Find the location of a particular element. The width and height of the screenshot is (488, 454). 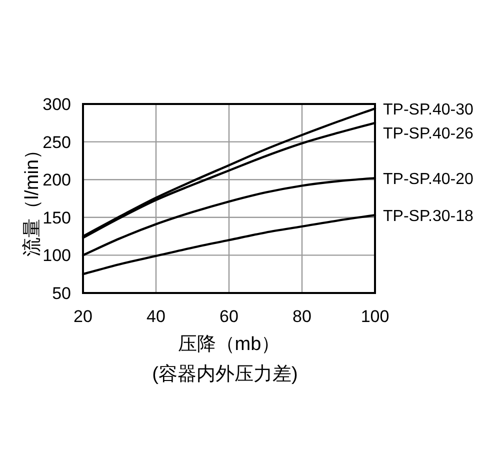

series-label: TP-SP.40-26 is located at coordinates (428, 134).